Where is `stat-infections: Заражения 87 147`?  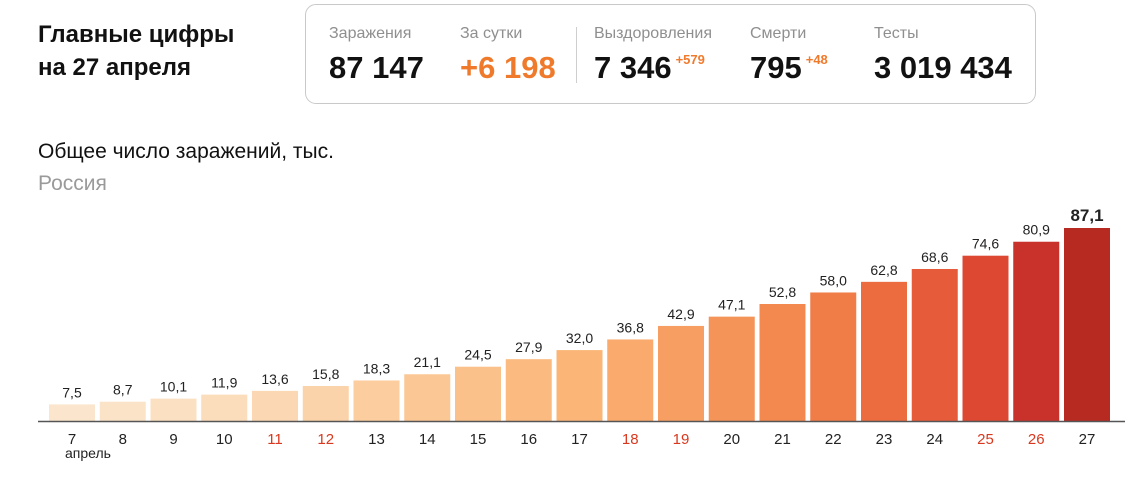
stat-infections: Заражения 87 147 is located at coordinates (376, 55).